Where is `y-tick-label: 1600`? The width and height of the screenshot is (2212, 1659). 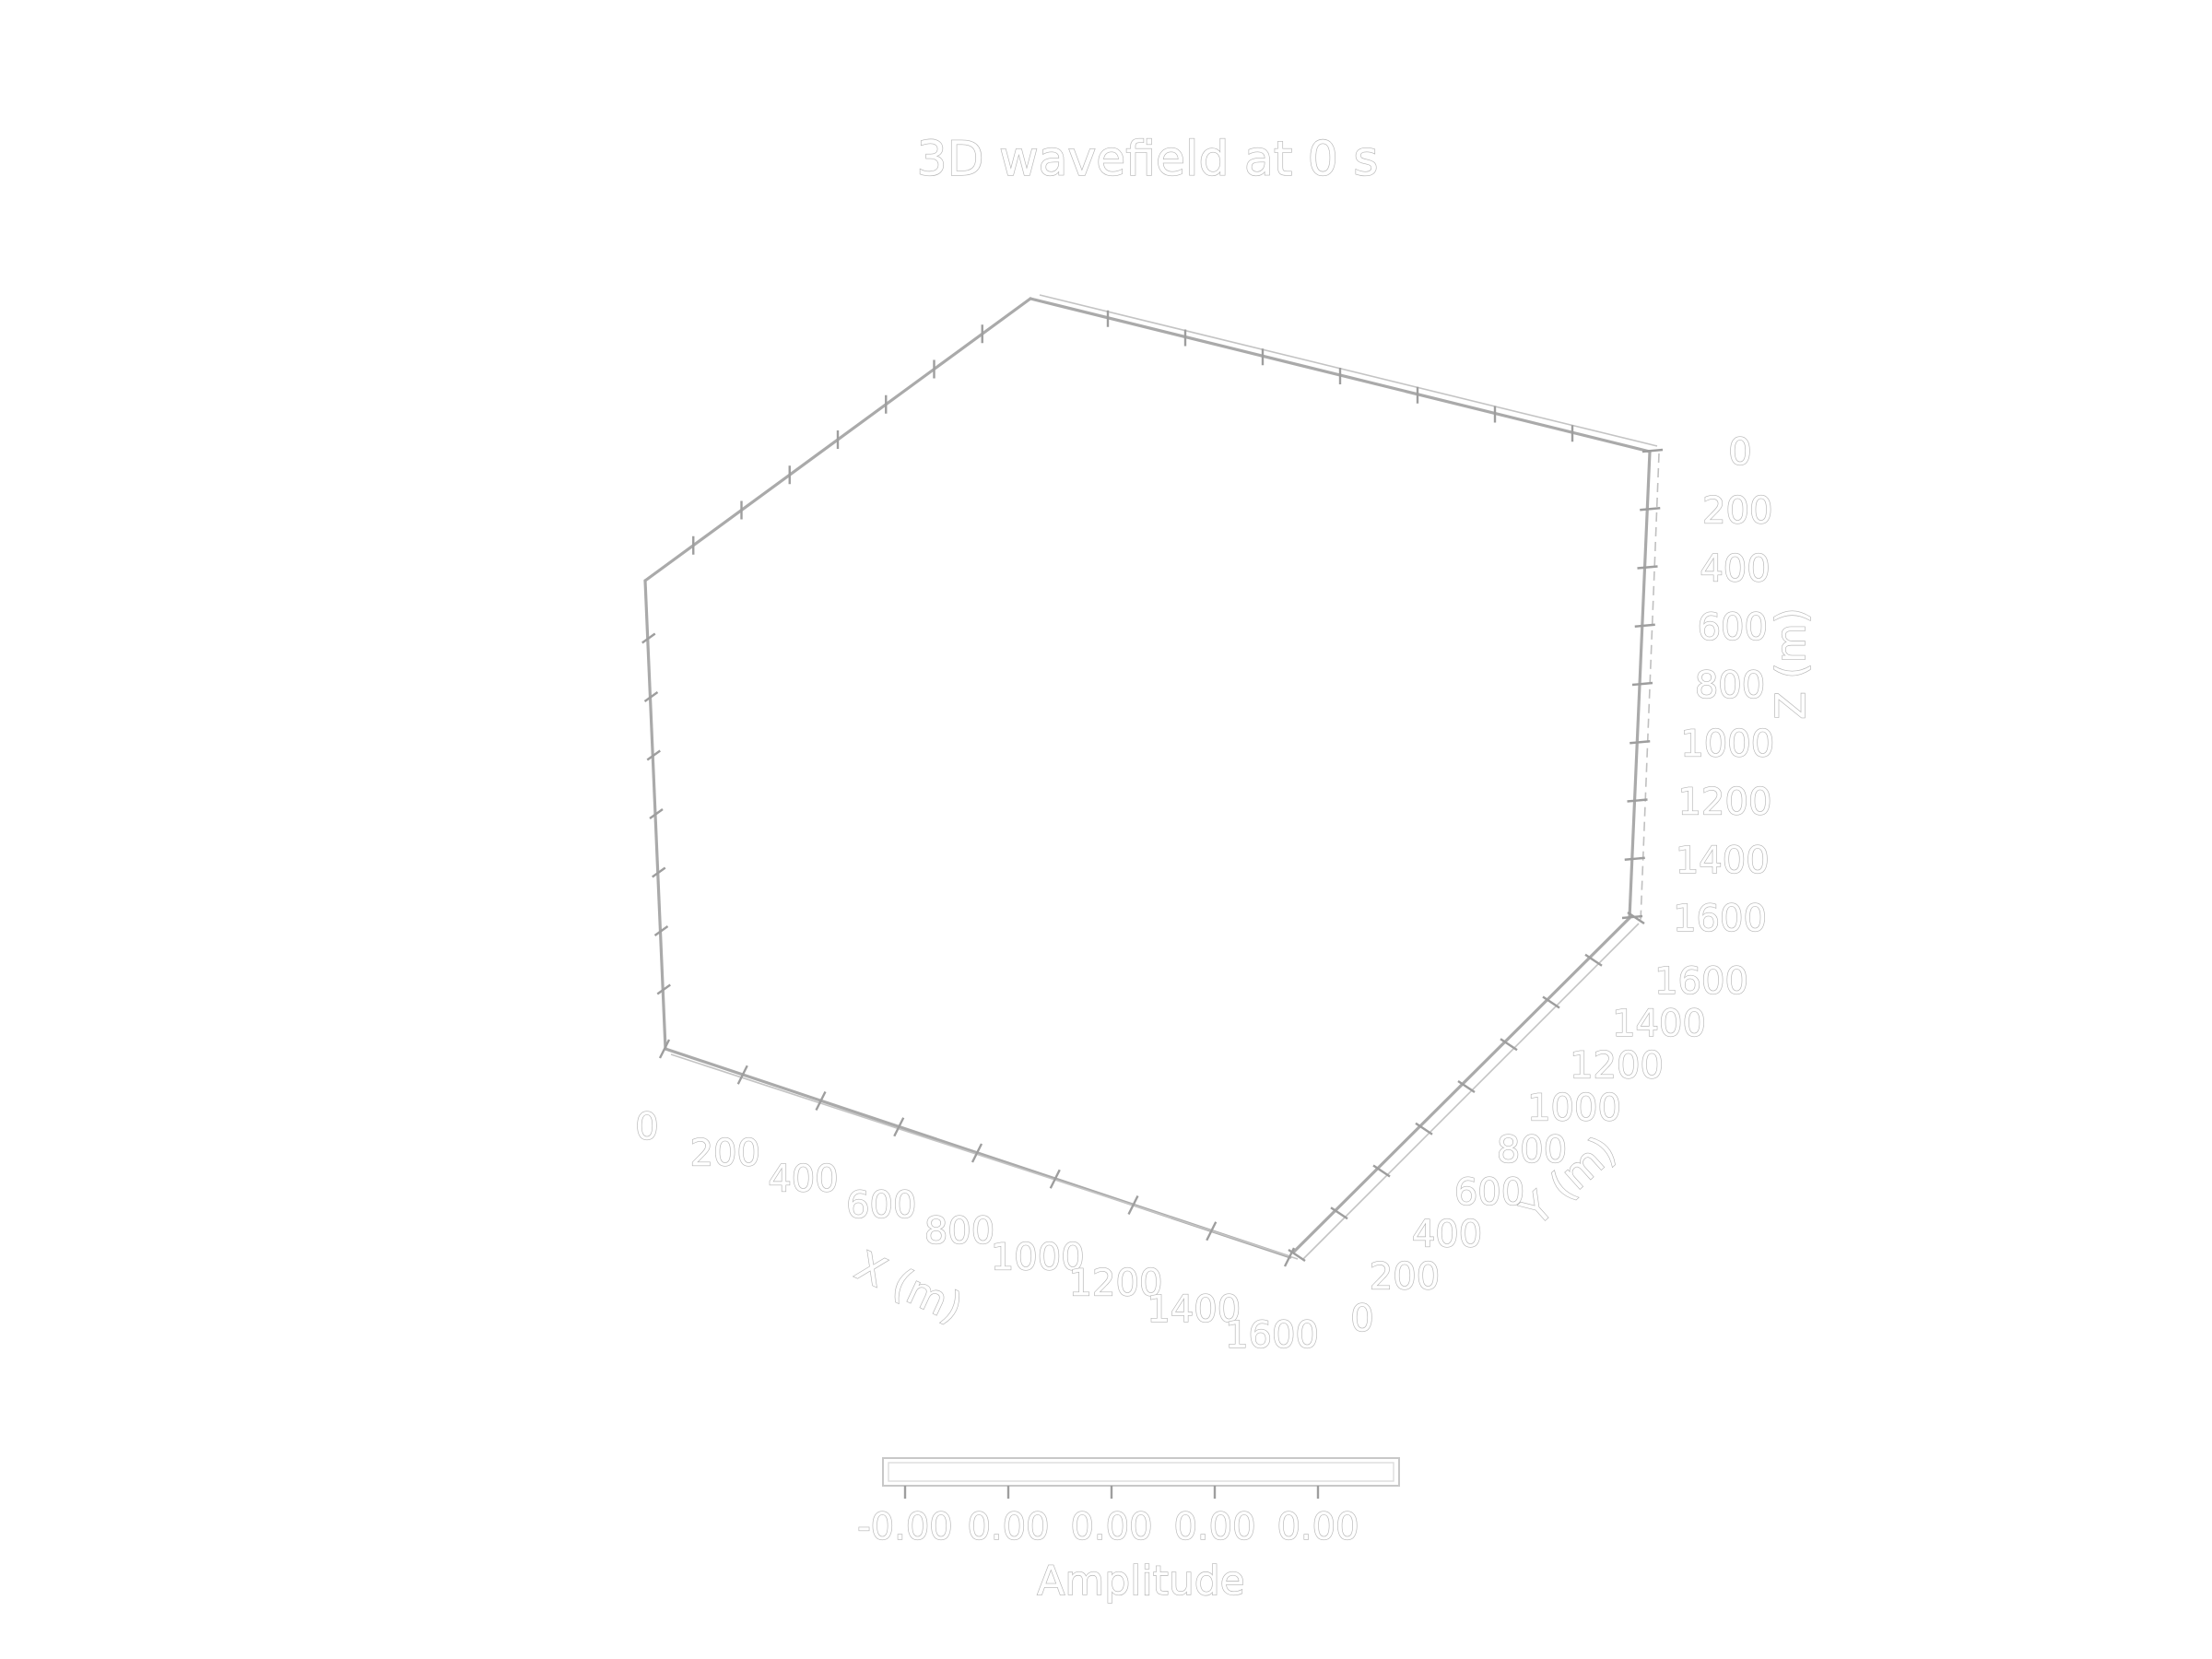
y-tick-label: 1600 is located at coordinates (1701, 981).